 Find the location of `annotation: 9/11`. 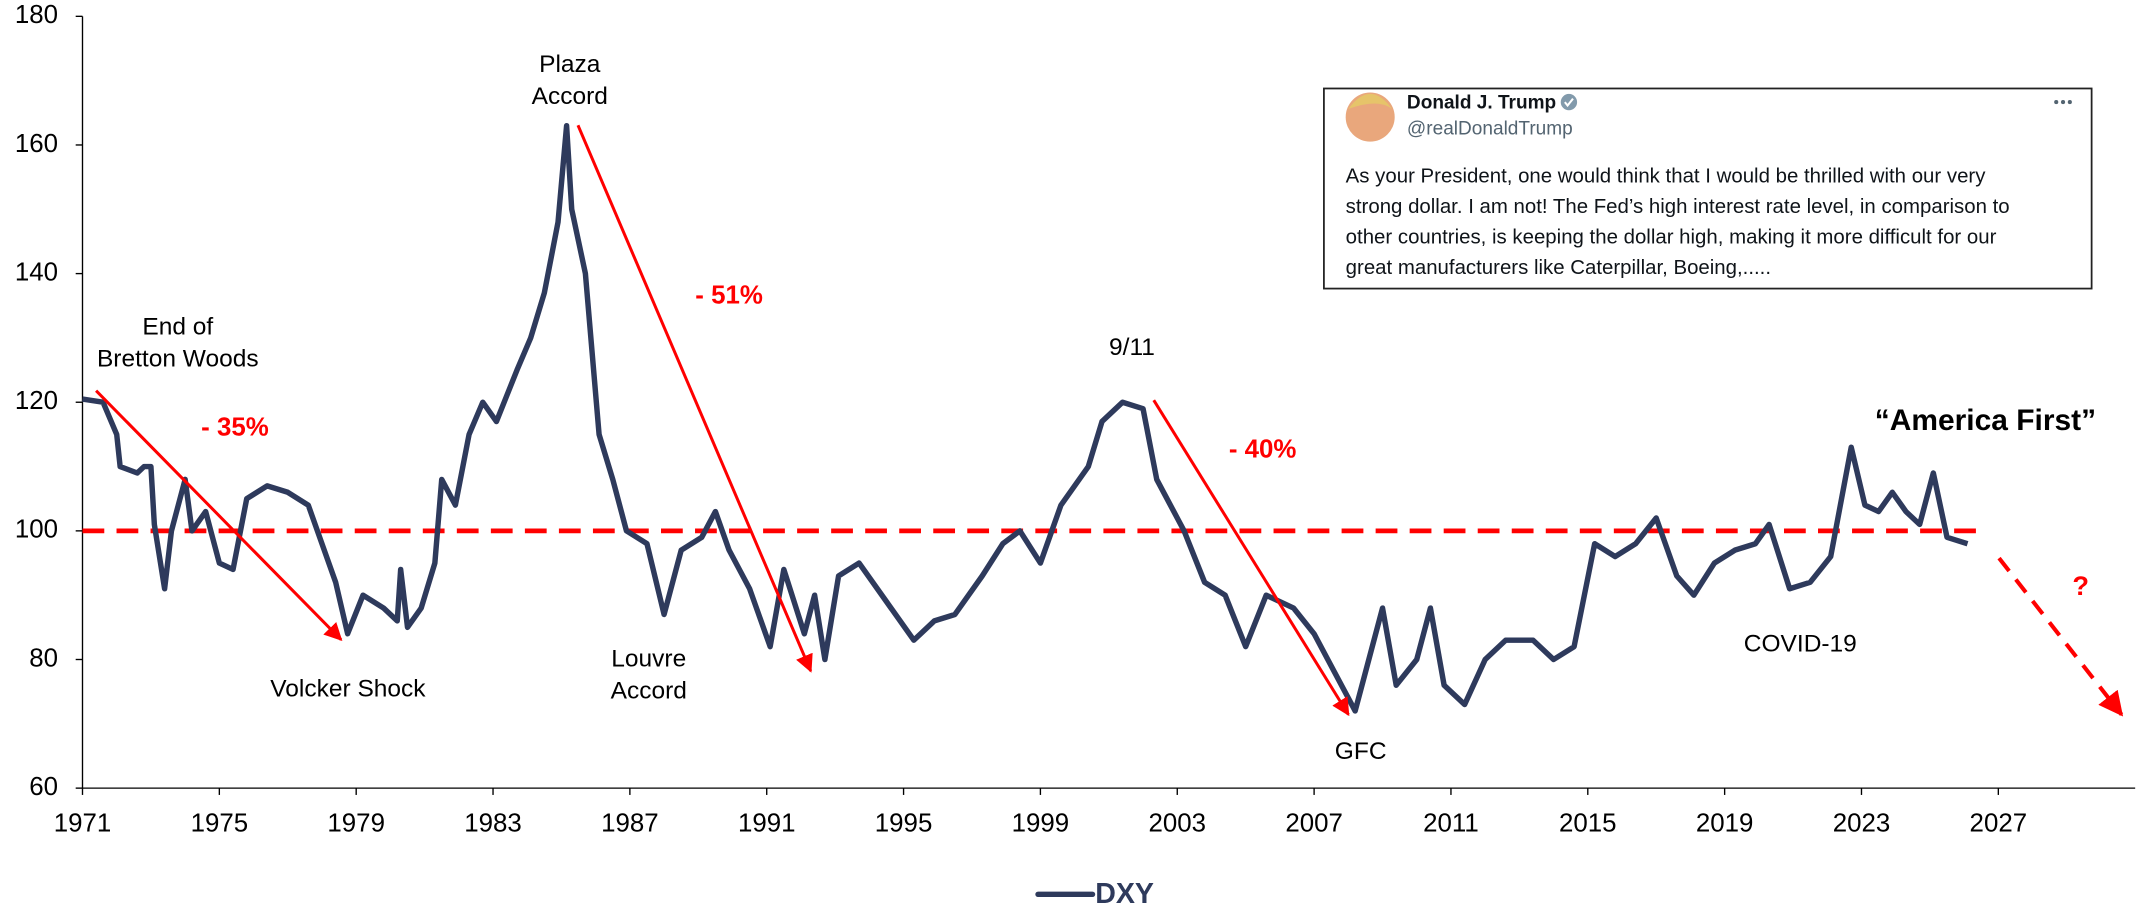

annotation: 9/11 is located at coordinates (1132, 347).